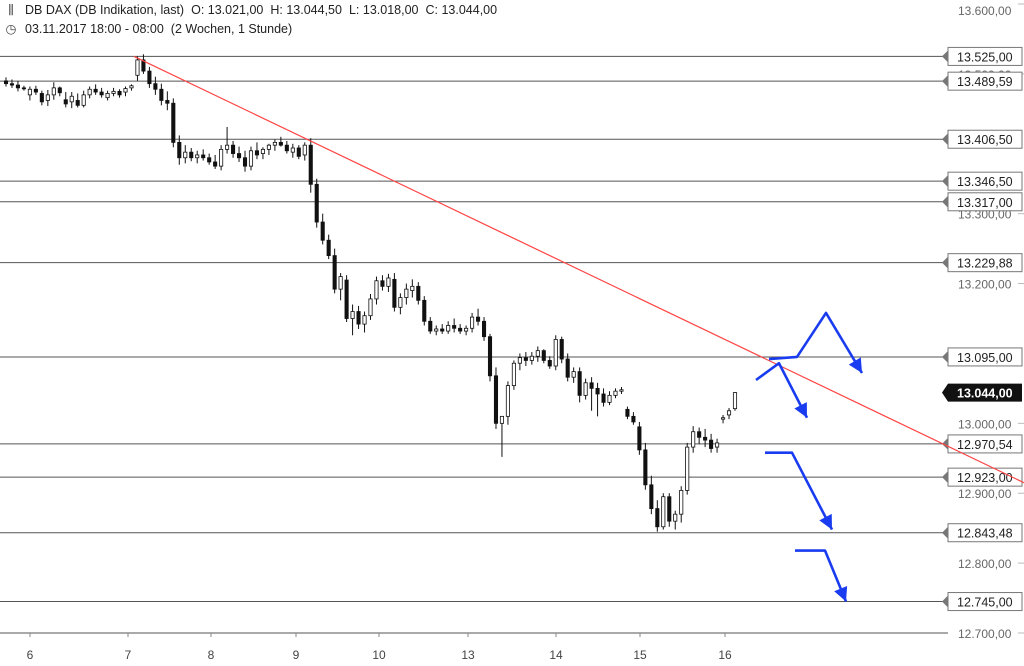 The height and width of the screenshot is (666, 1024). I want to click on level-label: 13.525,00, so click(985, 57).